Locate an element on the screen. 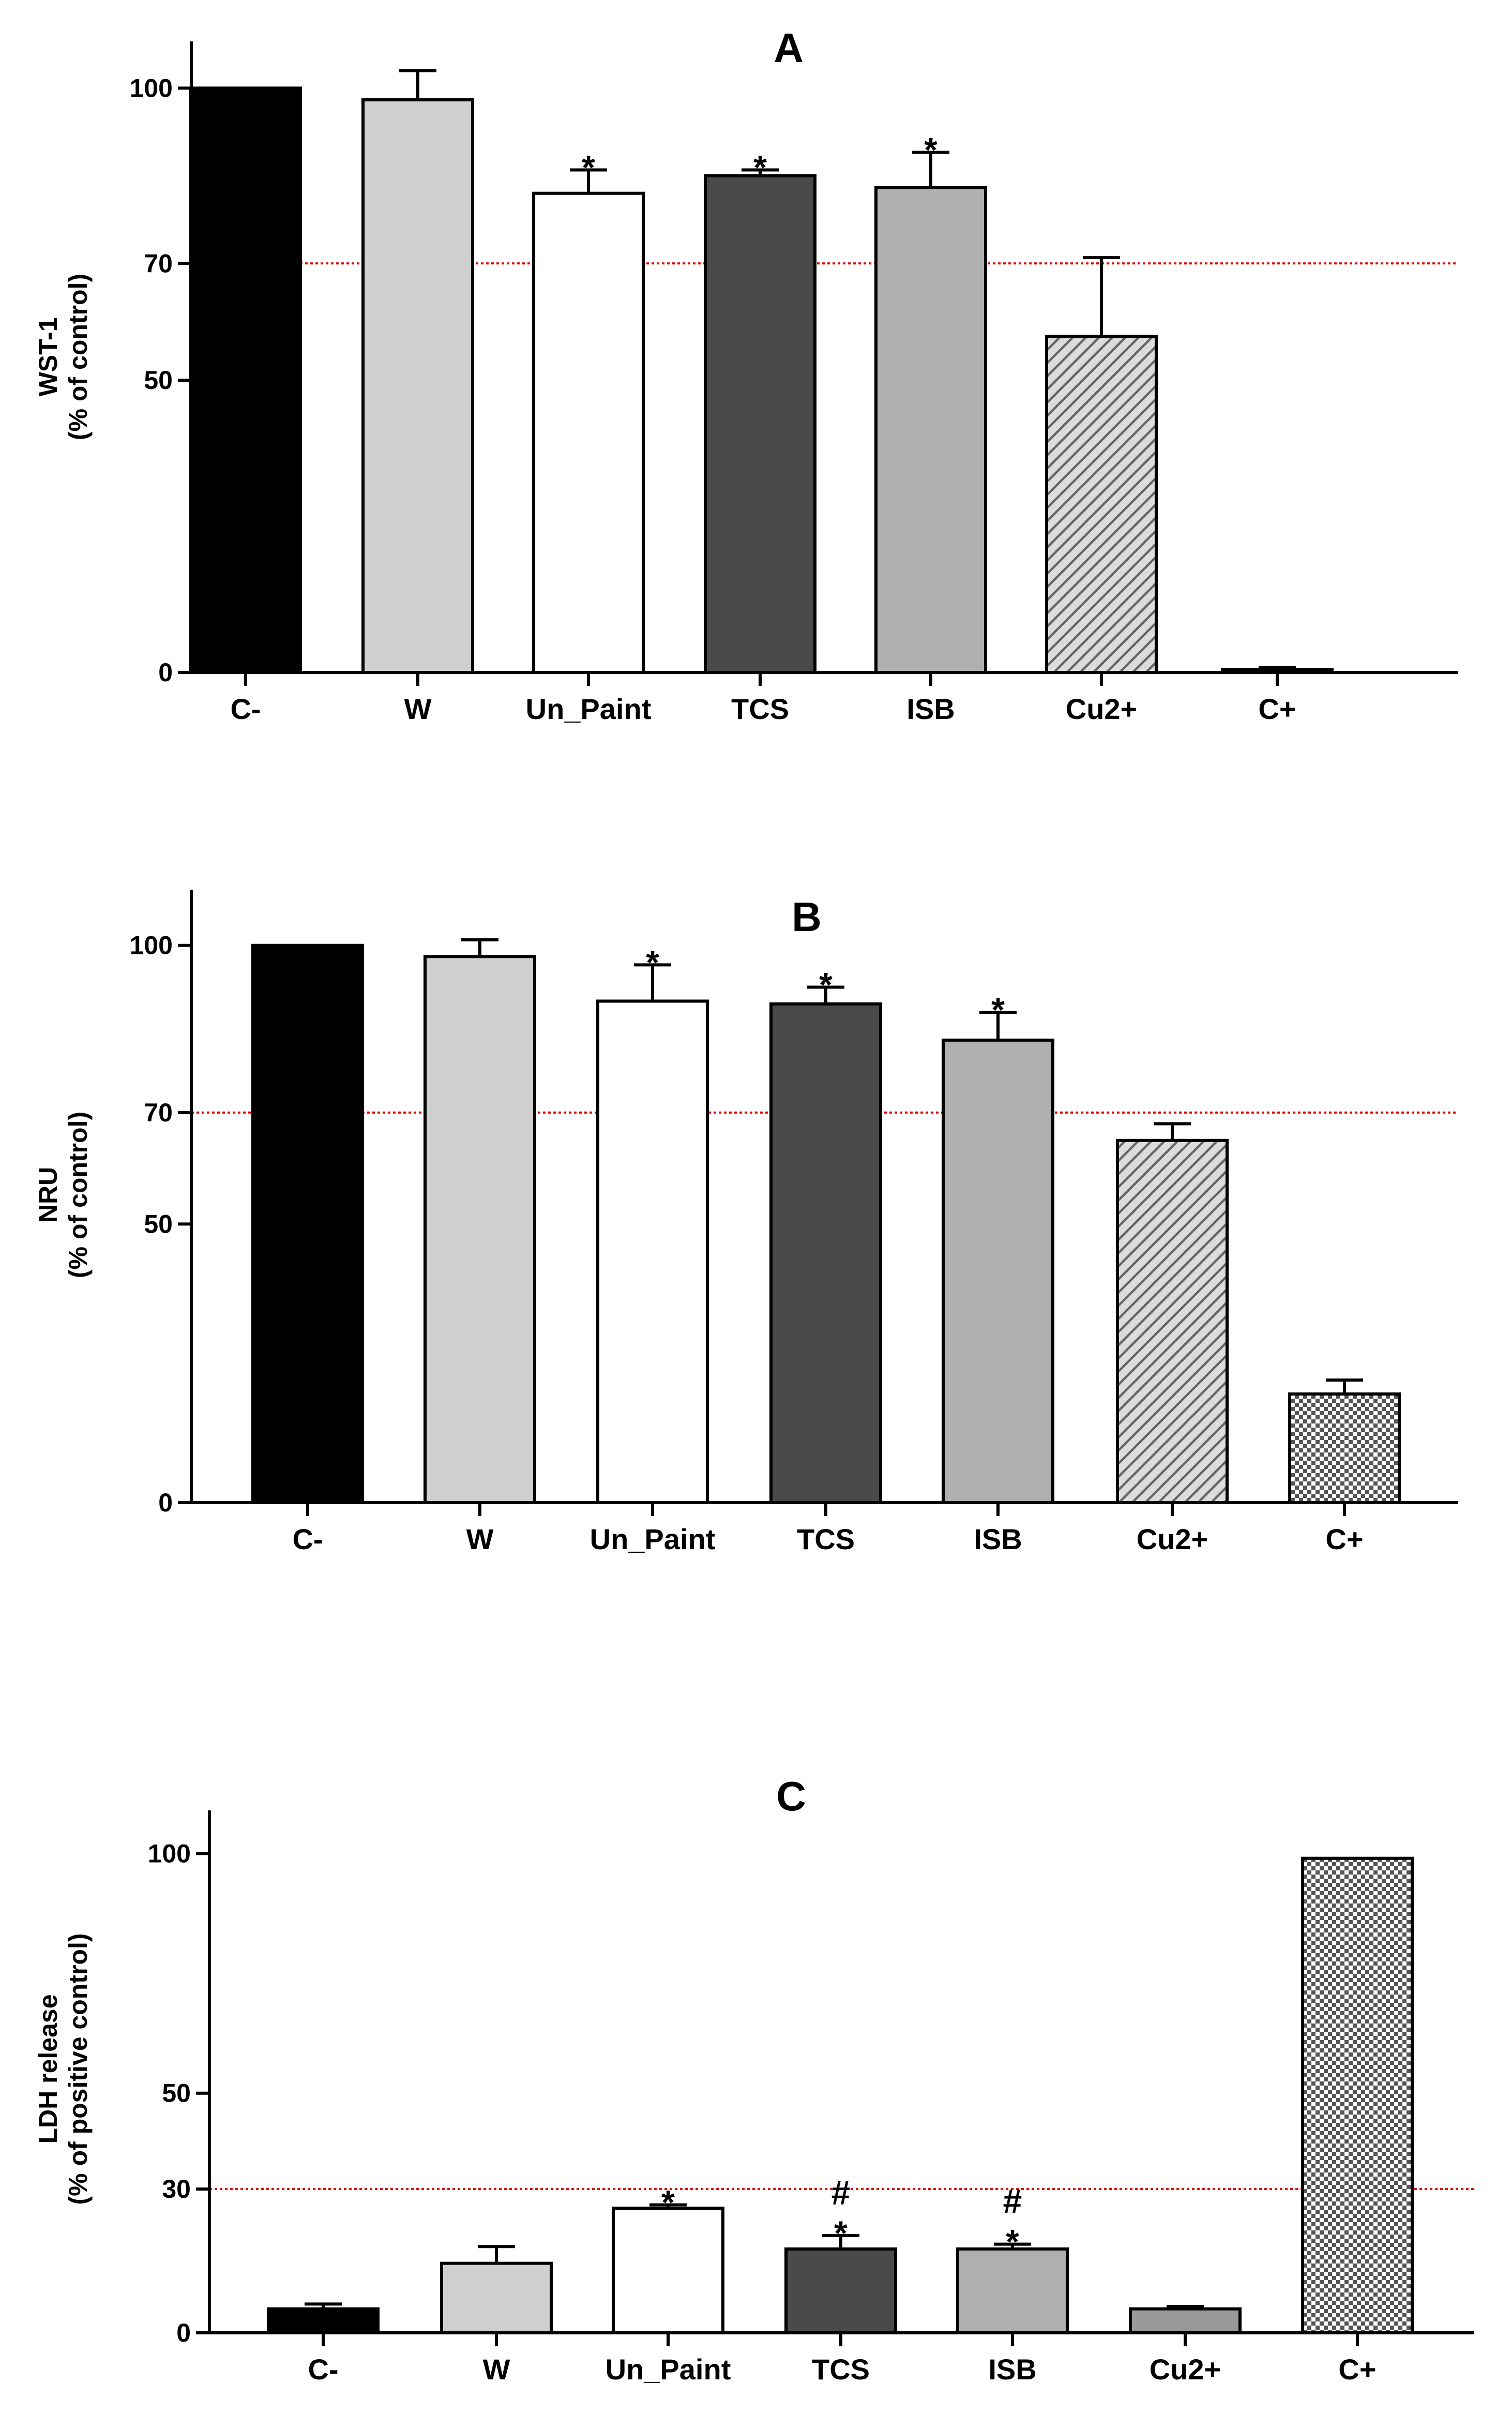 The image size is (1512, 2413). y-axis-label-line: NRU is located at coordinates (48, 1195).